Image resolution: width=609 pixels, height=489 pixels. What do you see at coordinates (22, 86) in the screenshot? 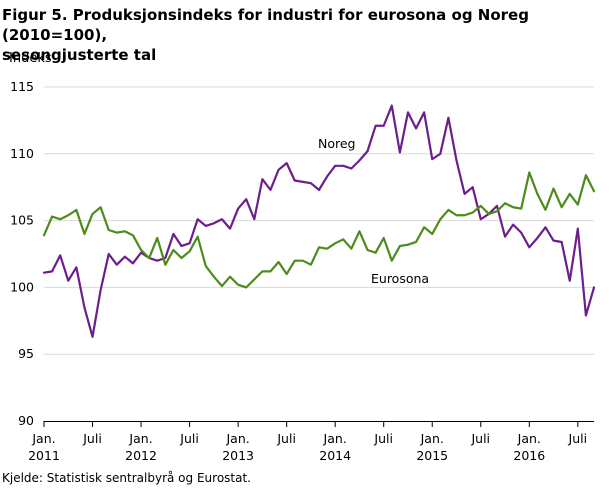
I see `y-tick-label-115: 115` at bounding box center [22, 86].